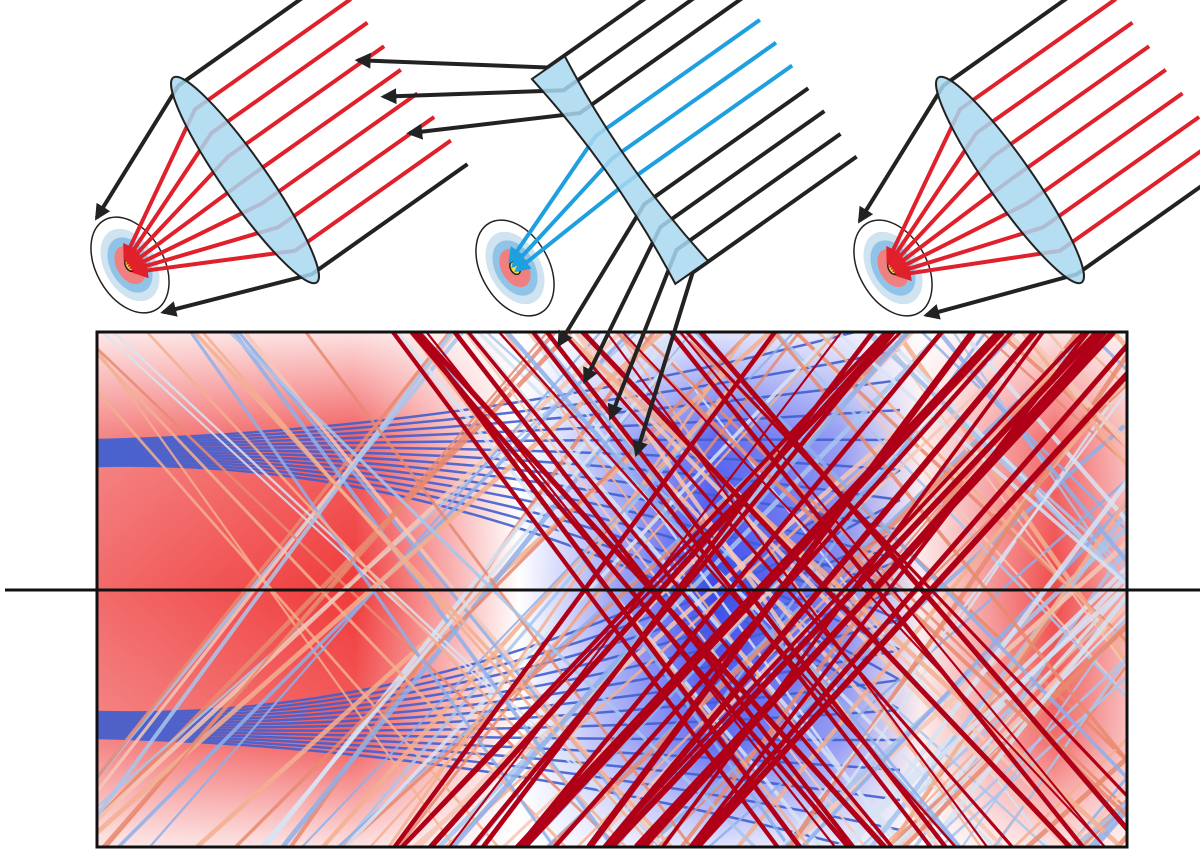 This screenshot has width=1200, height=853. I want to click on concave-lens, so click(620, 170).